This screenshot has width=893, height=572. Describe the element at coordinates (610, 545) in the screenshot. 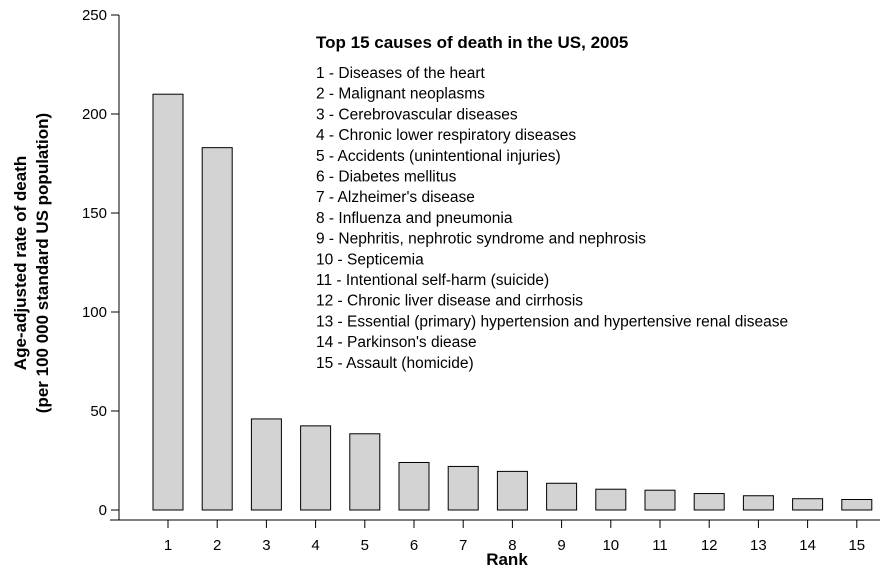

I see `x-tick-label-10: 10` at that location.